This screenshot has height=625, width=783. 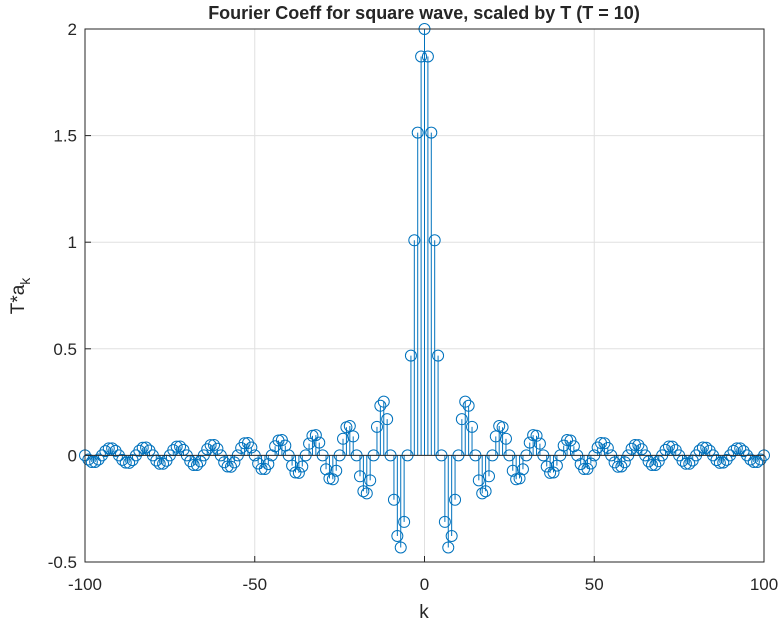 I want to click on y-axis-label: T*ak, so click(x=20, y=296).